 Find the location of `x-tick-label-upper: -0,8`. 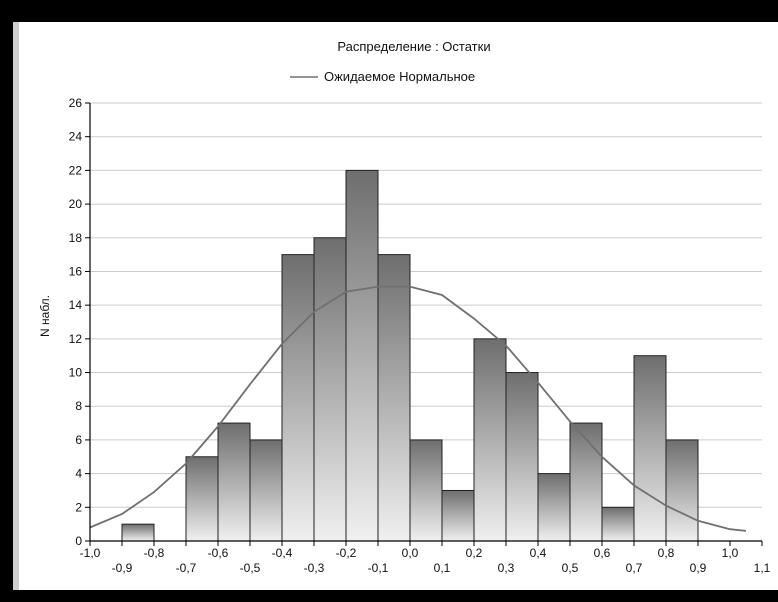

x-tick-label-upper: -0,8 is located at coordinates (154, 553).